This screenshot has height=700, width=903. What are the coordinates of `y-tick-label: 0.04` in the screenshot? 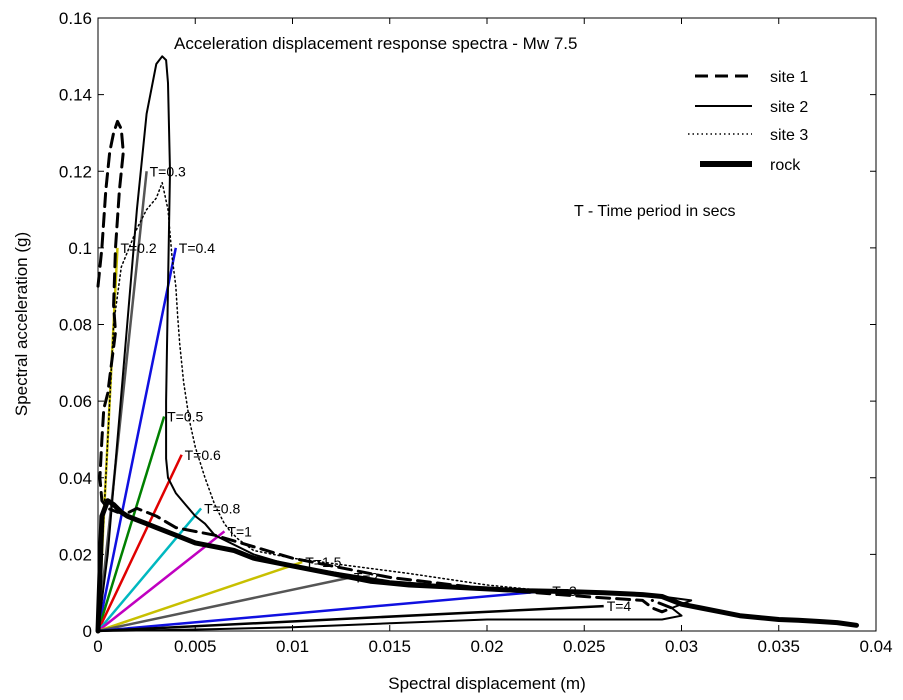 It's located at (75, 478).